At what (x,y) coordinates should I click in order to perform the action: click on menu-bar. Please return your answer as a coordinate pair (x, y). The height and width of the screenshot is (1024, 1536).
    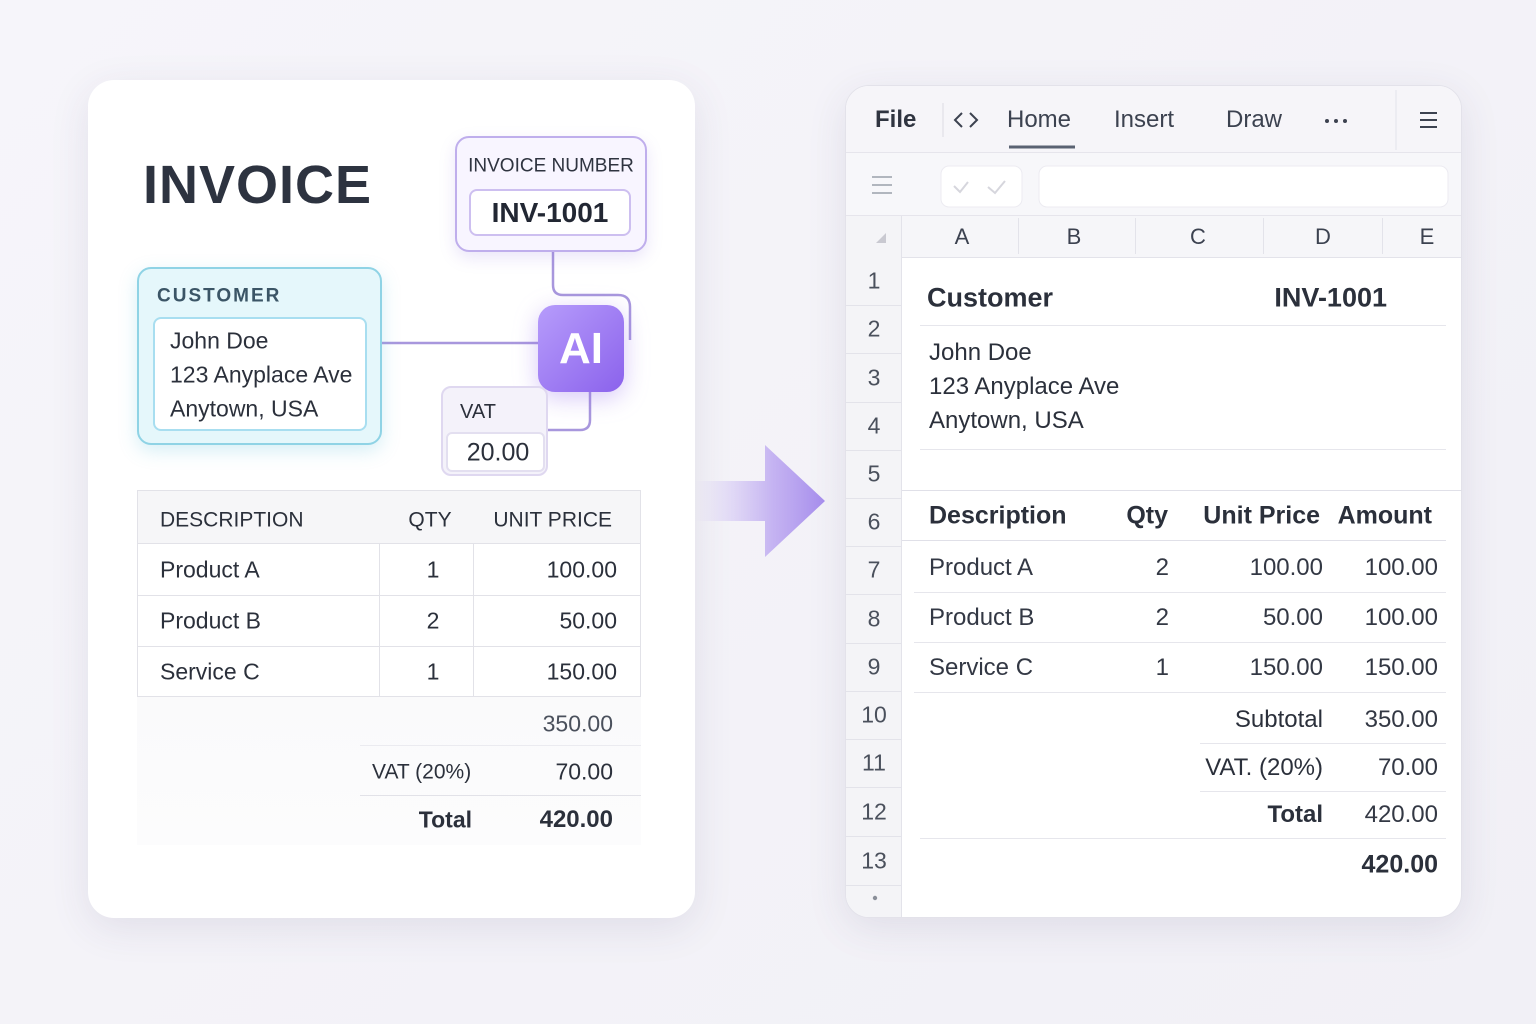
    Looking at the image, I should click on (1153, 119).